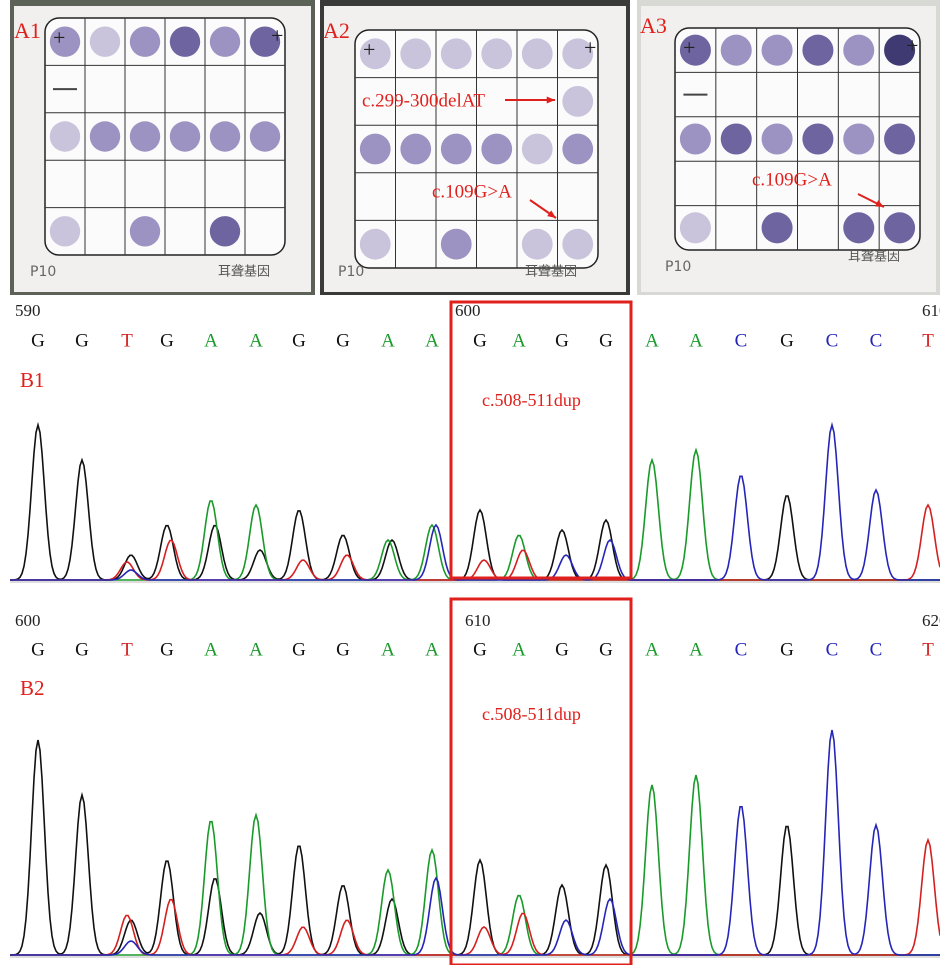 The image size is (940, 965). I want to click on trace-curve, so click(475, 514).